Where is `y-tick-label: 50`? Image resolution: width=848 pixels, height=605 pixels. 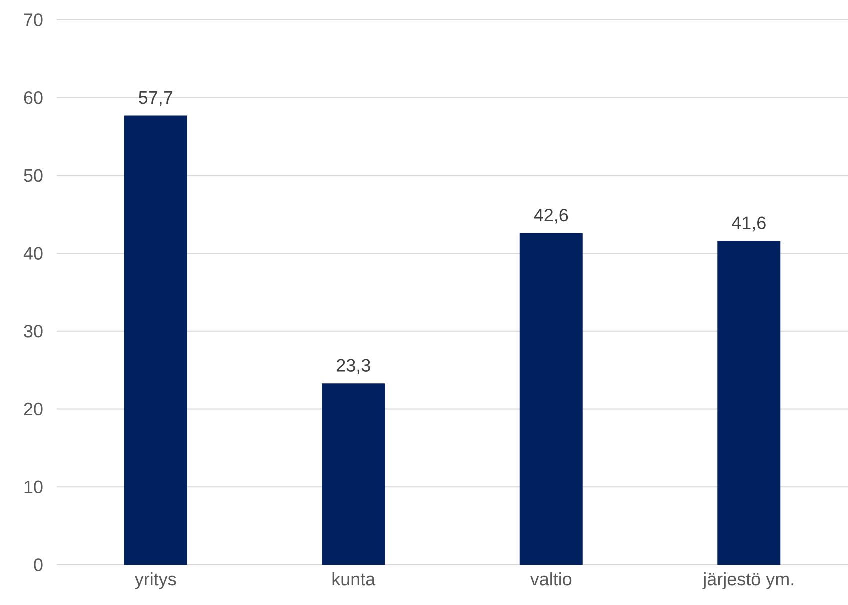
y-tick-label: 50 is located at coordinates (33, 175).